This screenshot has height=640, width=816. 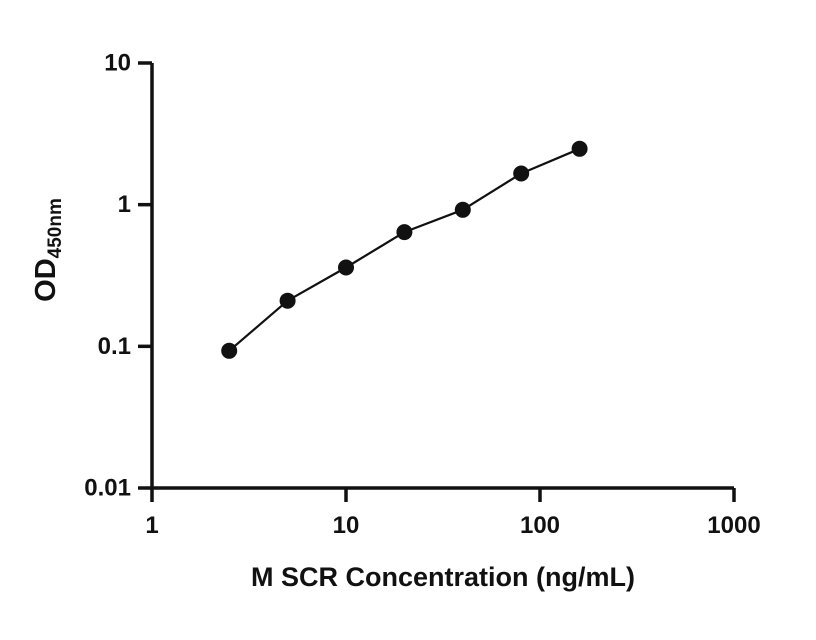 What do you see at coordinates (117, 63) in the screenshot?
I see `y-tick-label: 10` at bounding box center [117, 63].